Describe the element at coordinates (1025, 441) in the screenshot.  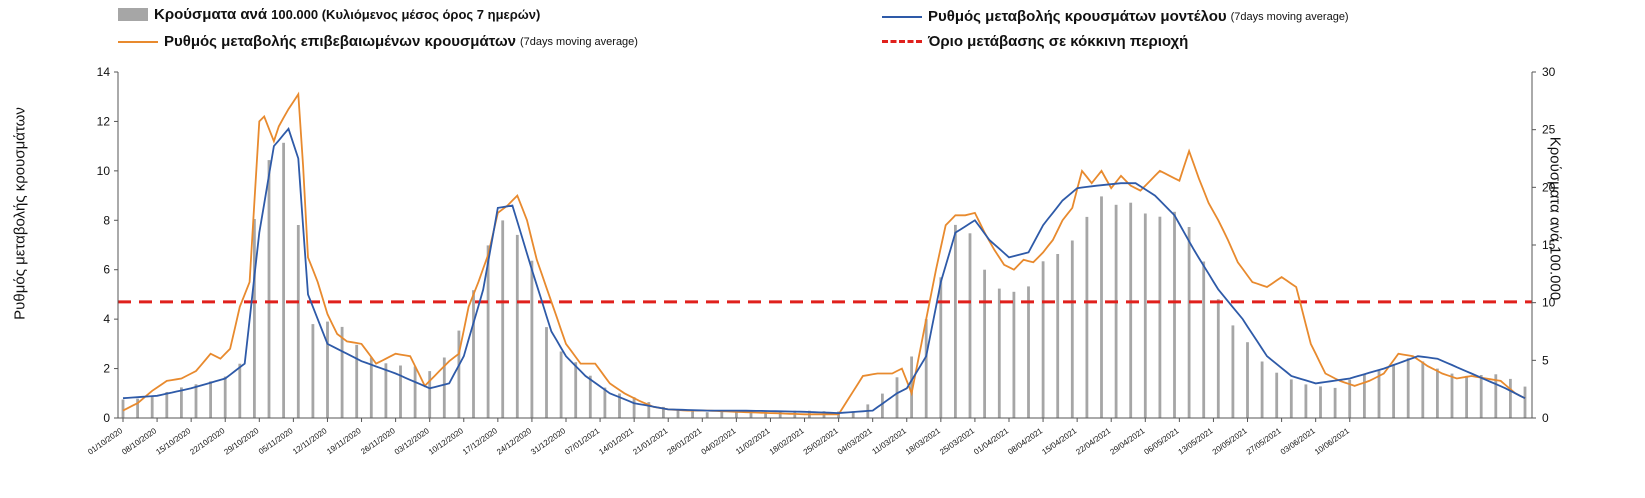
I see `x-tick-label: 08/04/2021` at that location.